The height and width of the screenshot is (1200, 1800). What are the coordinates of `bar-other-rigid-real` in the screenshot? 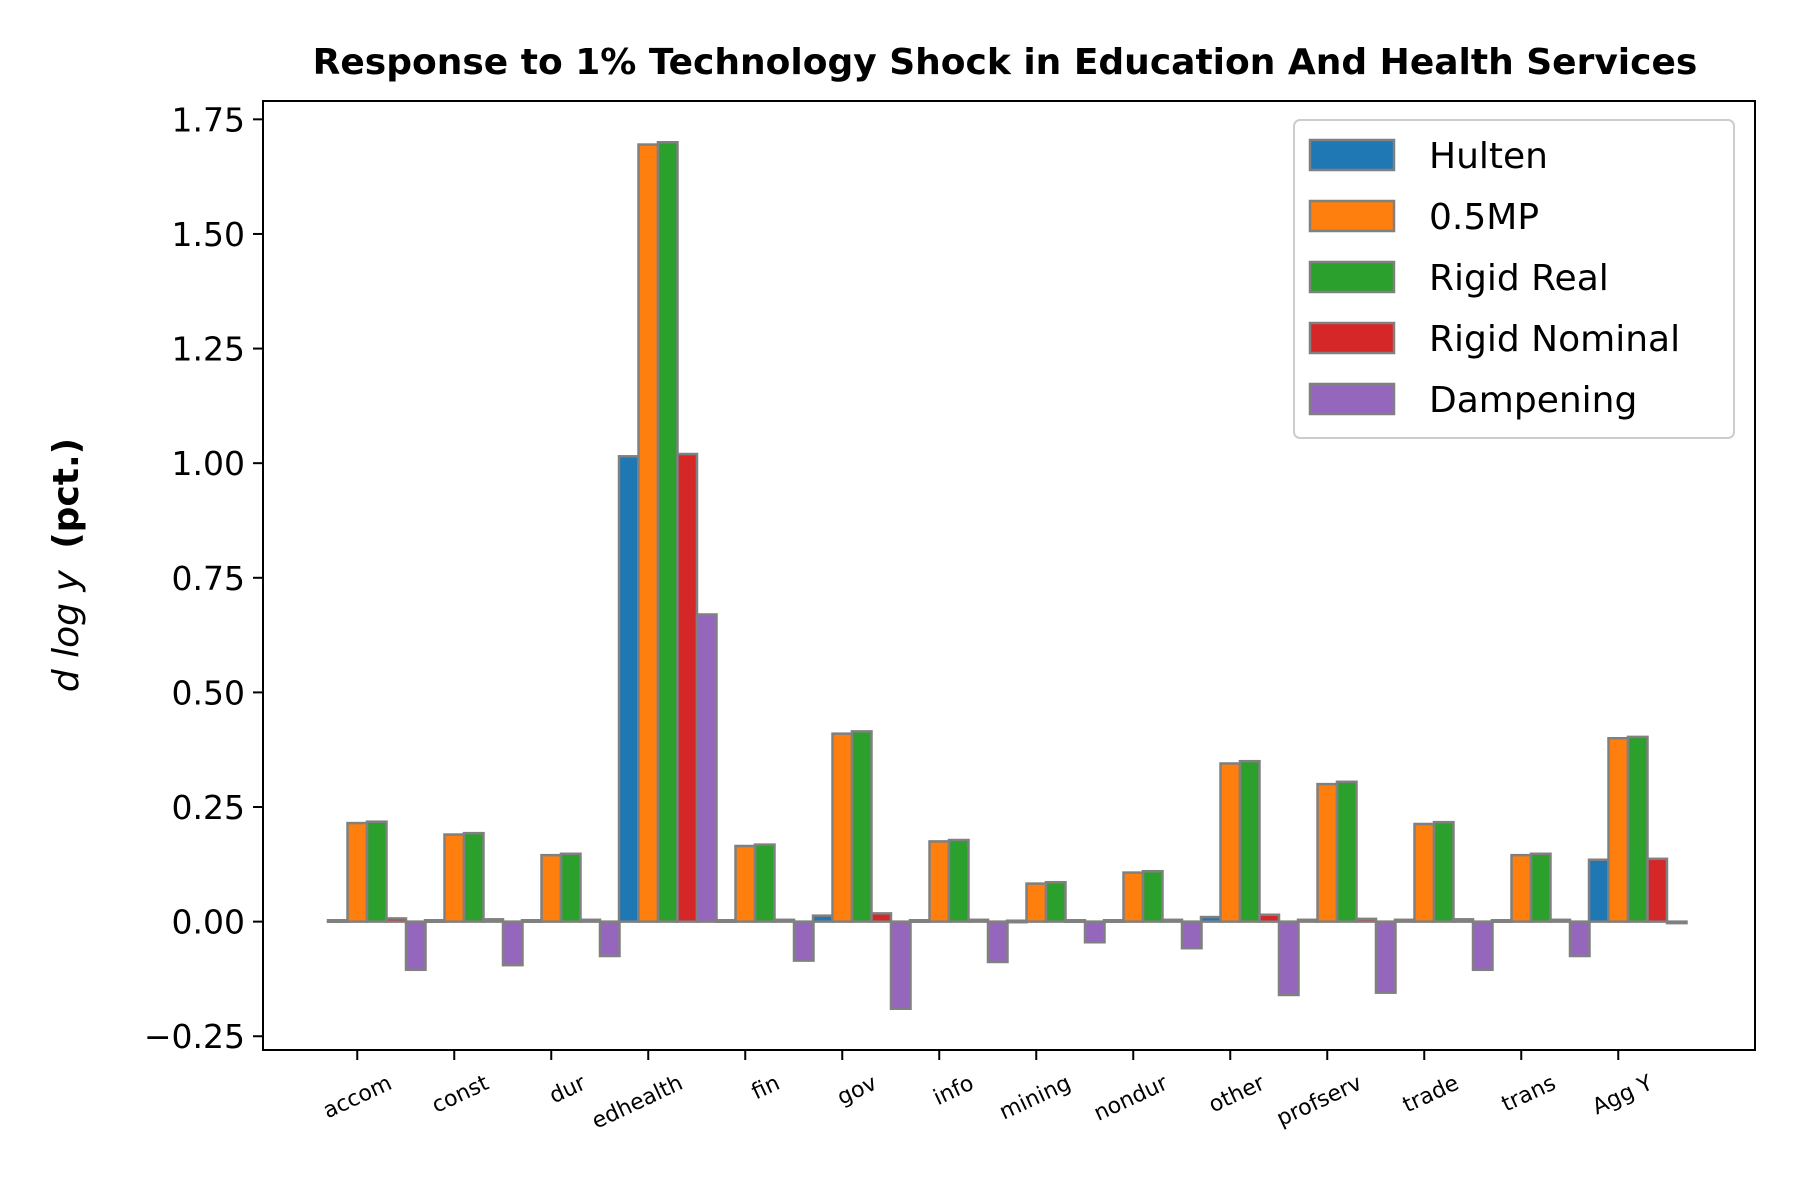 It's located at (1249, 841).